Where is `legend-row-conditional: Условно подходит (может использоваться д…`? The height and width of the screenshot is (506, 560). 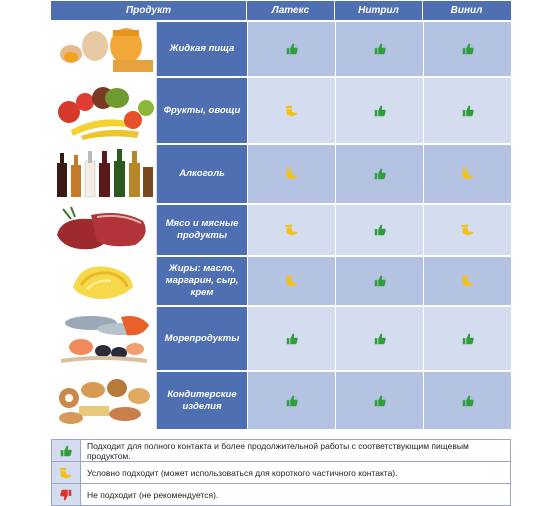 legend-row-conditional: Условно подходит (может использоваться д… is located at coordinates (281, 472).